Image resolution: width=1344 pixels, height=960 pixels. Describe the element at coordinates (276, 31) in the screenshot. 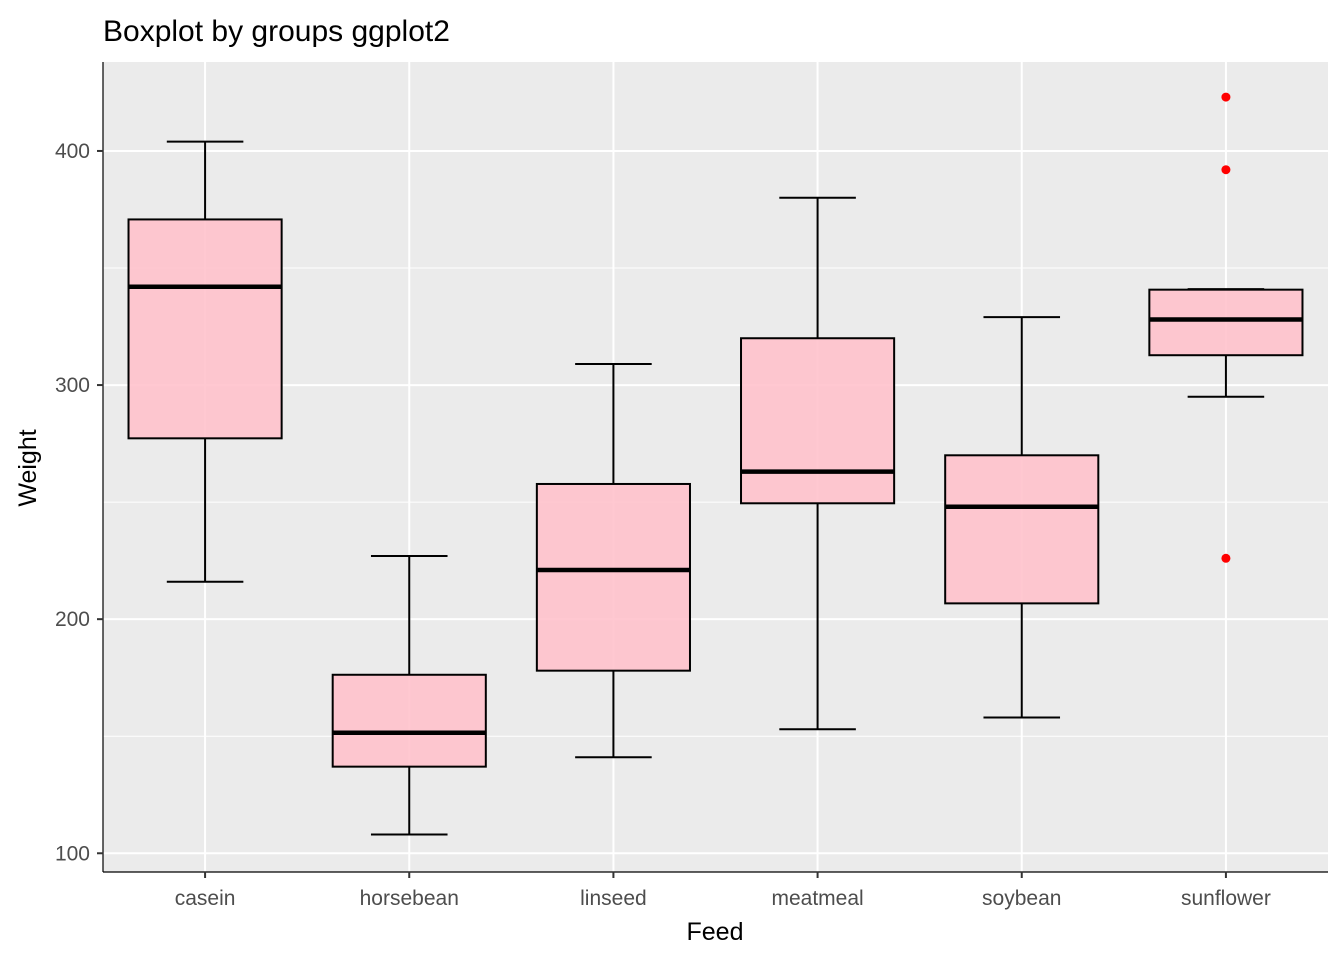

I see `chart-title: Boxplot by groups ggplot2` at that location.